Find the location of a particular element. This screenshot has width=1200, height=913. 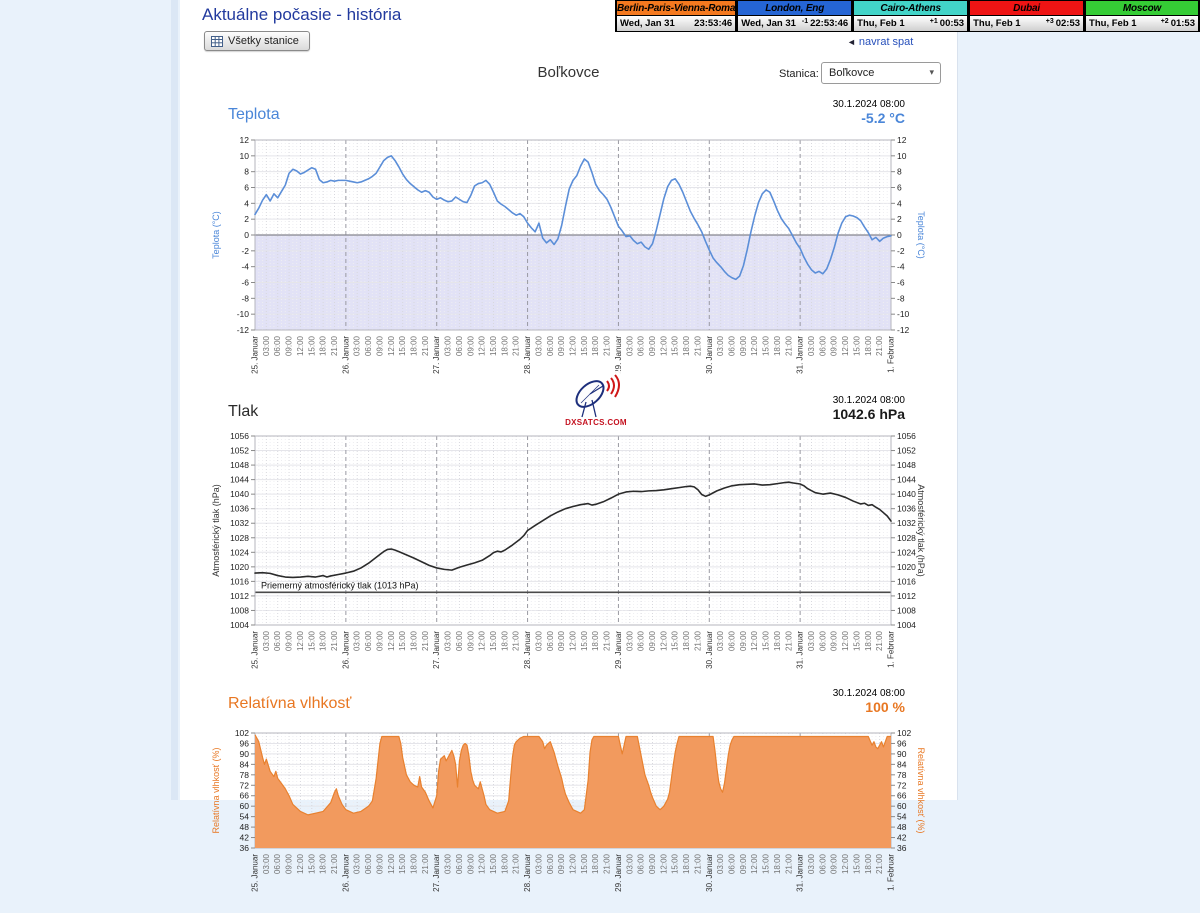

svg-text: -8 is located at coordinates (901, 298).